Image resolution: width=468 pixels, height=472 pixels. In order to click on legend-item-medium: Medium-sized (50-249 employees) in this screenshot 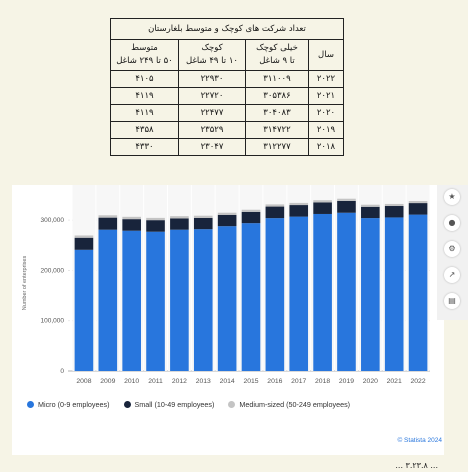, I will do `click(289, 404)`.